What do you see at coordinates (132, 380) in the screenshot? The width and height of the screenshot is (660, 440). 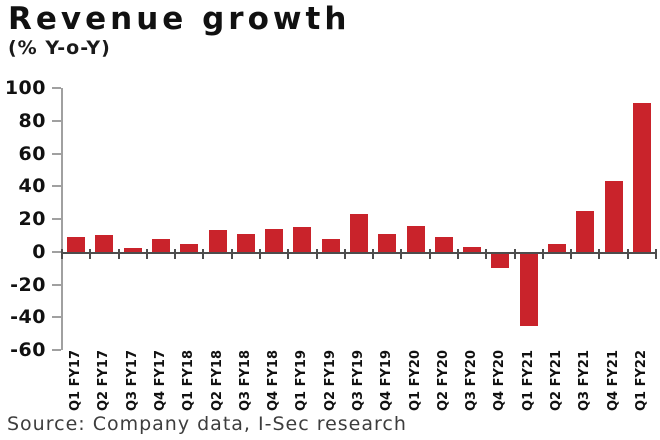 I see `x-tick-label: Q3 FY17` at bounding box center [132, 380].